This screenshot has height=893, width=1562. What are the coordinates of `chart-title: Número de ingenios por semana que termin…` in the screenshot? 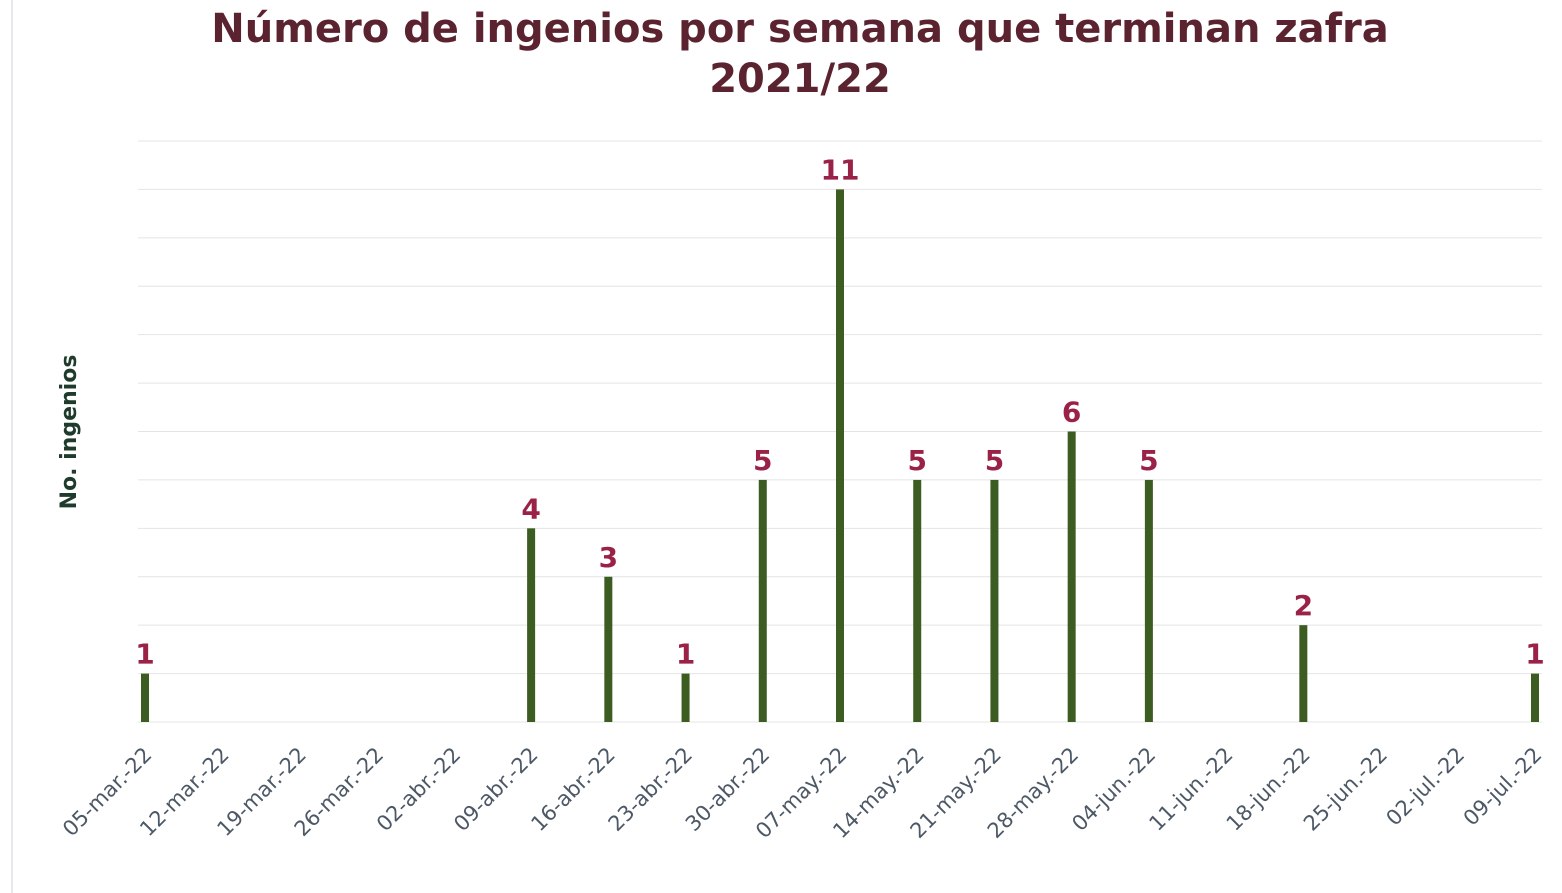 It's located at (800, 54).